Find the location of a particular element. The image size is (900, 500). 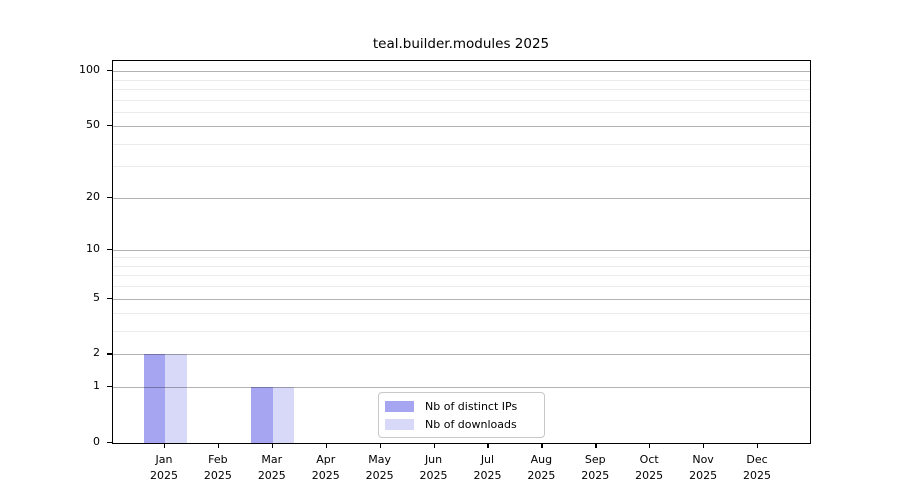

x-tick-label-month: Jul is located at coordinates (487, 459).